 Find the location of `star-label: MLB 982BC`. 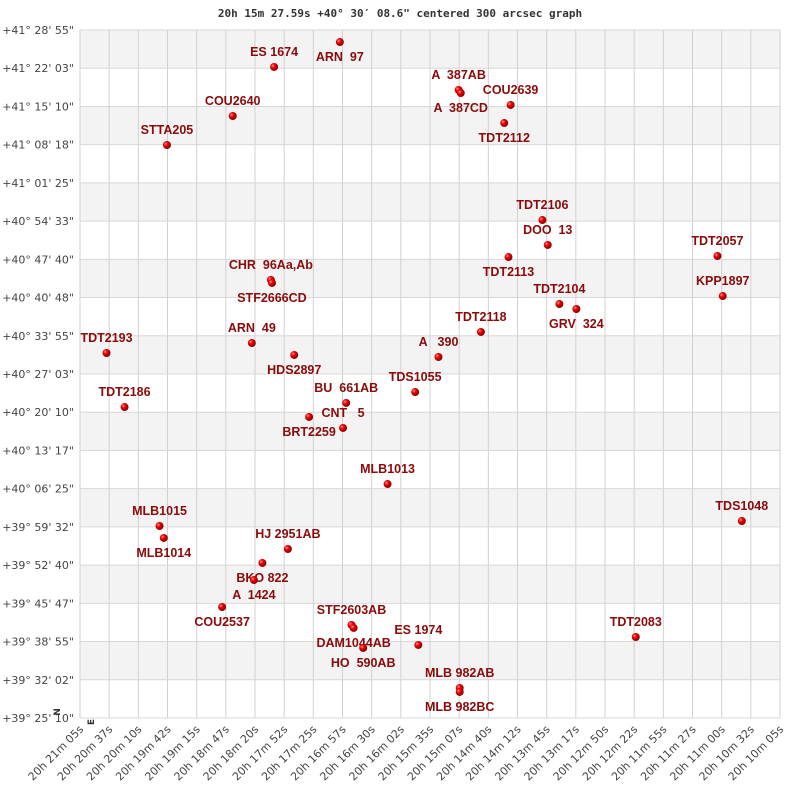

star-label: MLB 982BC is located at coordinates (459, 707).